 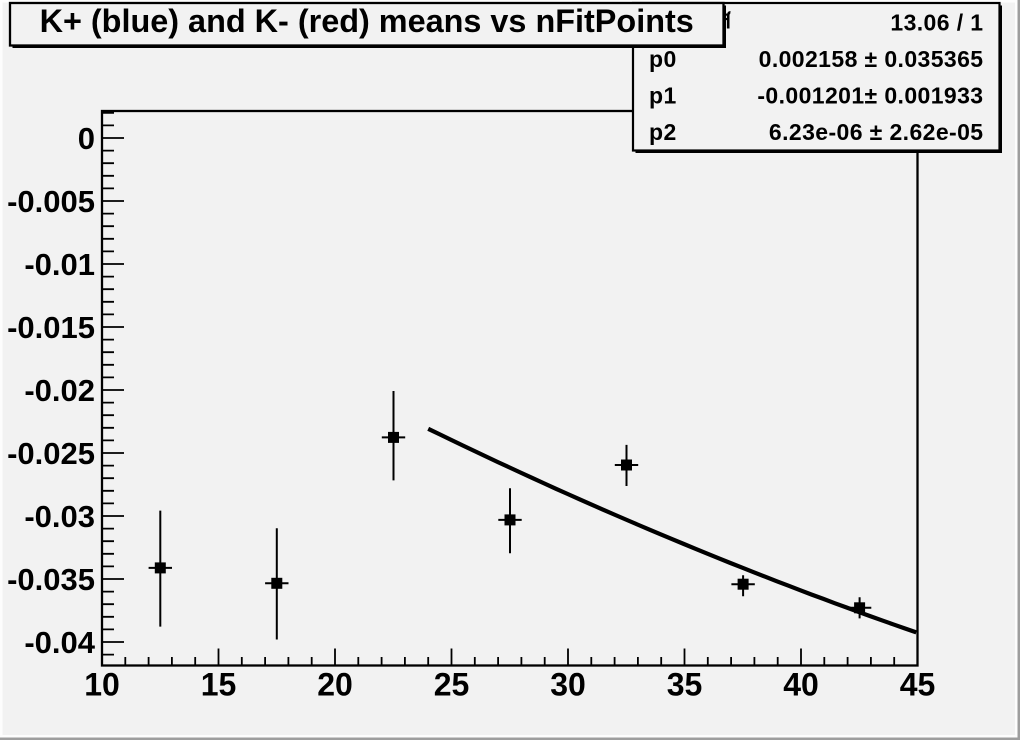 I want to click on svg-text: -0.02, so click(x=59, y=390).